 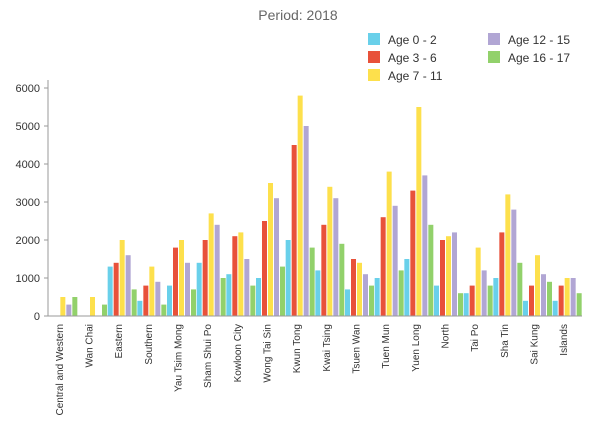 What do you see at coordinates (268, 353) in the screenshot?
I see `x-tick-label: Wong Tai Sin` at bounding box center [268, 353].